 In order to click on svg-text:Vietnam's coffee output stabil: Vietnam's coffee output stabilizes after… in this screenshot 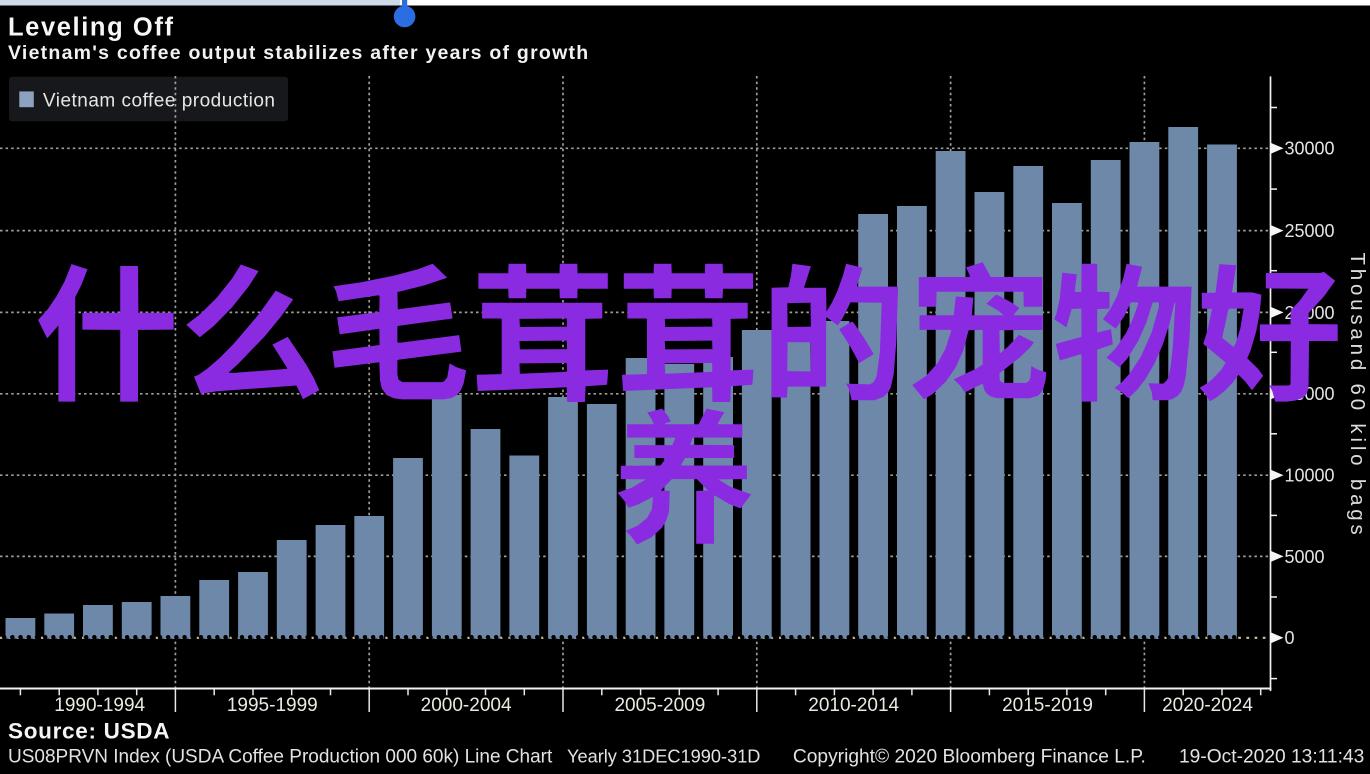, I will do `click(298, 53)`.